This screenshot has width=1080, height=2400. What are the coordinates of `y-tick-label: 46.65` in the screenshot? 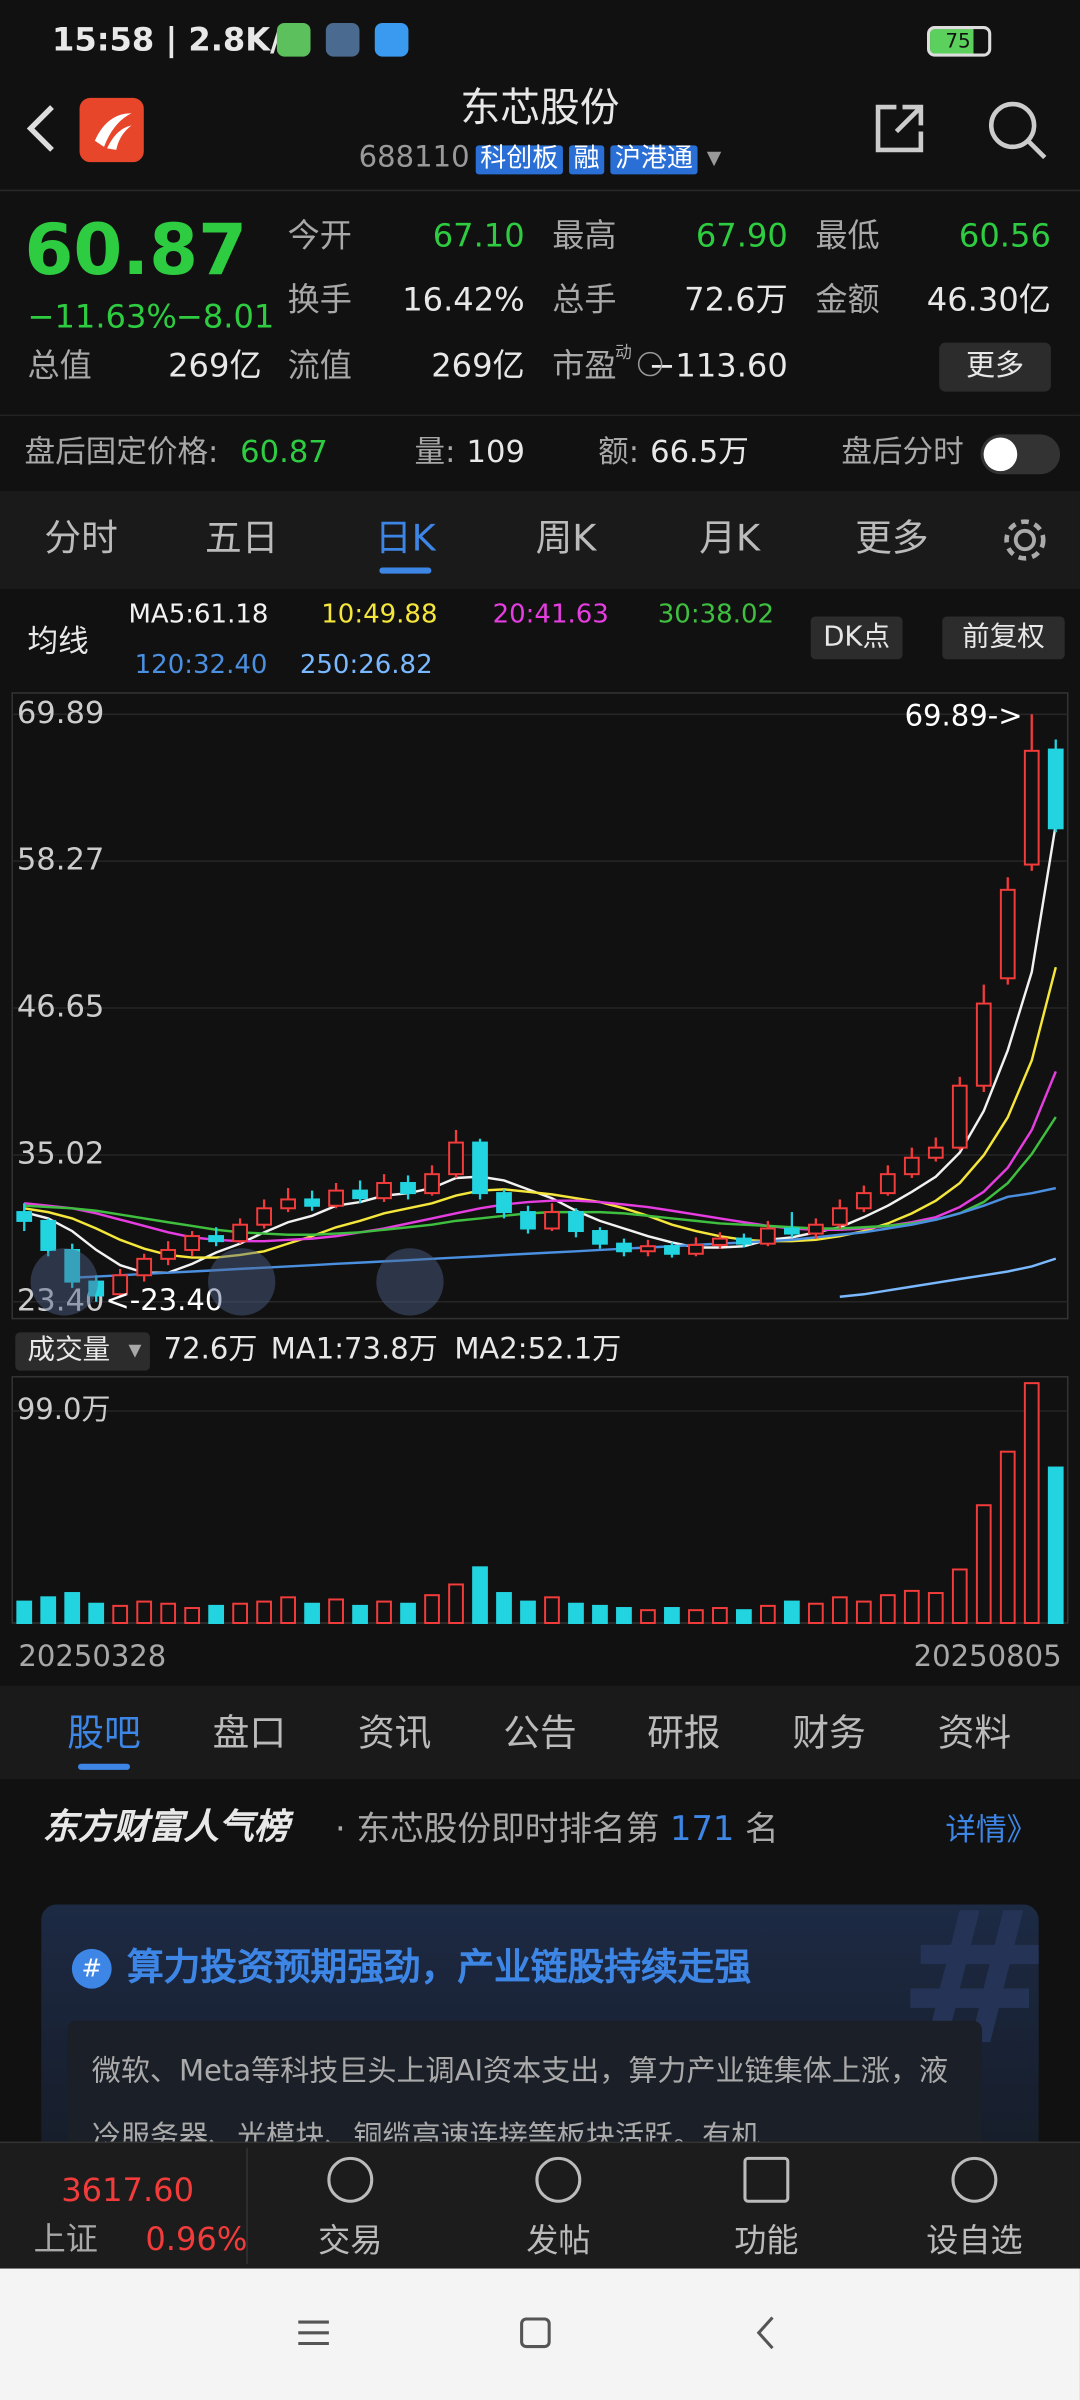 It's located at (61, 1006).